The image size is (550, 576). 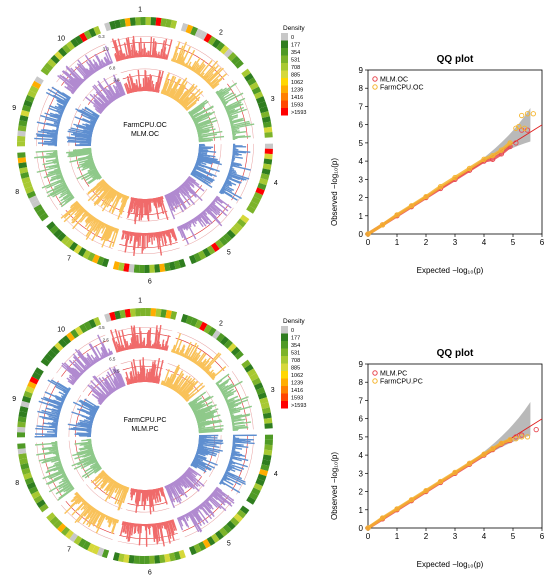 What do you see at coordinates (294, 321) in the screenshot?
I see `density-legend-title: Density` at bounding box center [294, 321].